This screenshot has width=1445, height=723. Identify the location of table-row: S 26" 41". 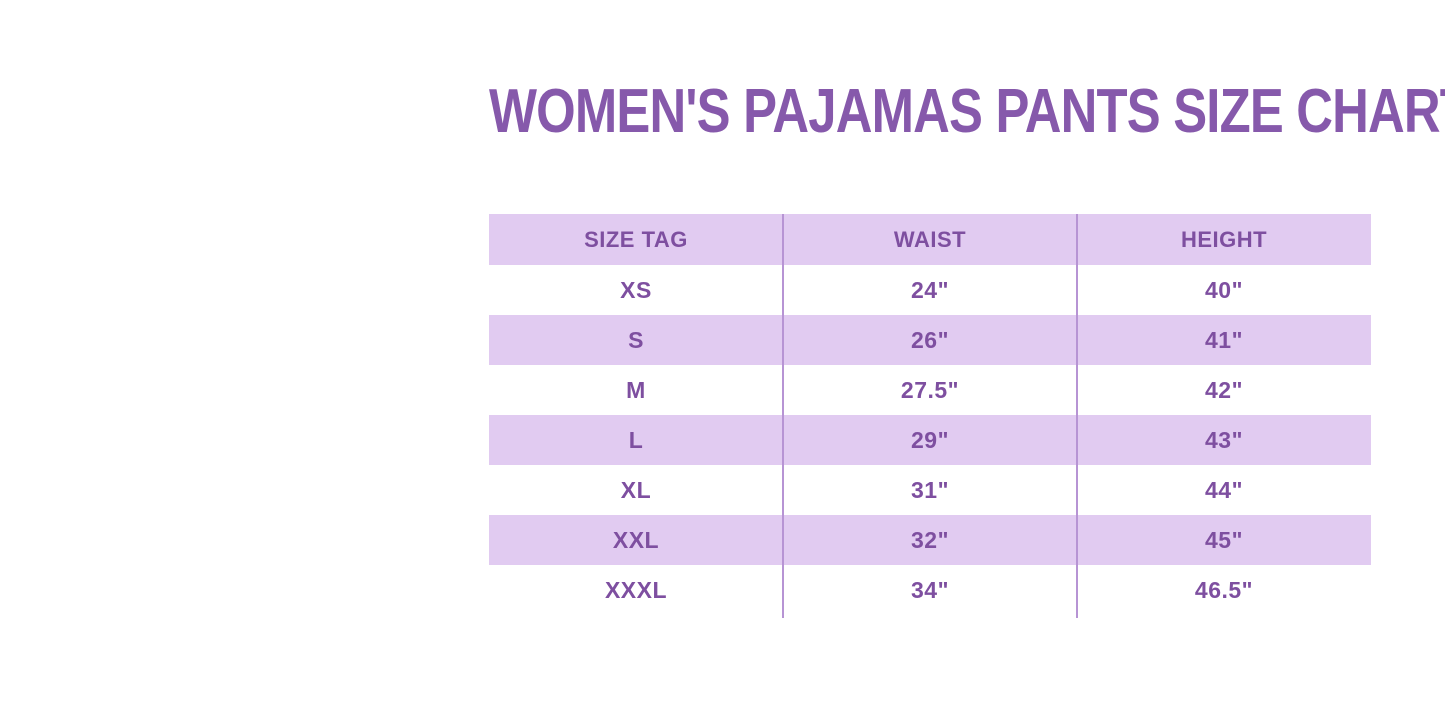
(930, 340).